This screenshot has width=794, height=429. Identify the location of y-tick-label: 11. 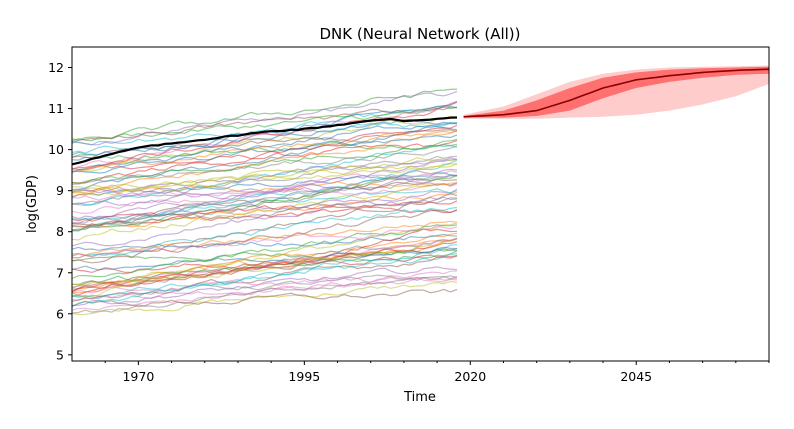
(56, 108).